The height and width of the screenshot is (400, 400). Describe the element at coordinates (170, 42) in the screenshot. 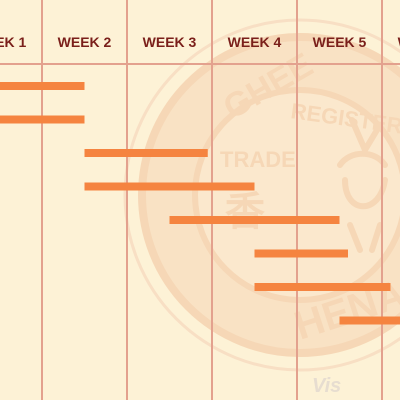

I see `week-header-3: WEEK 3` at that location.